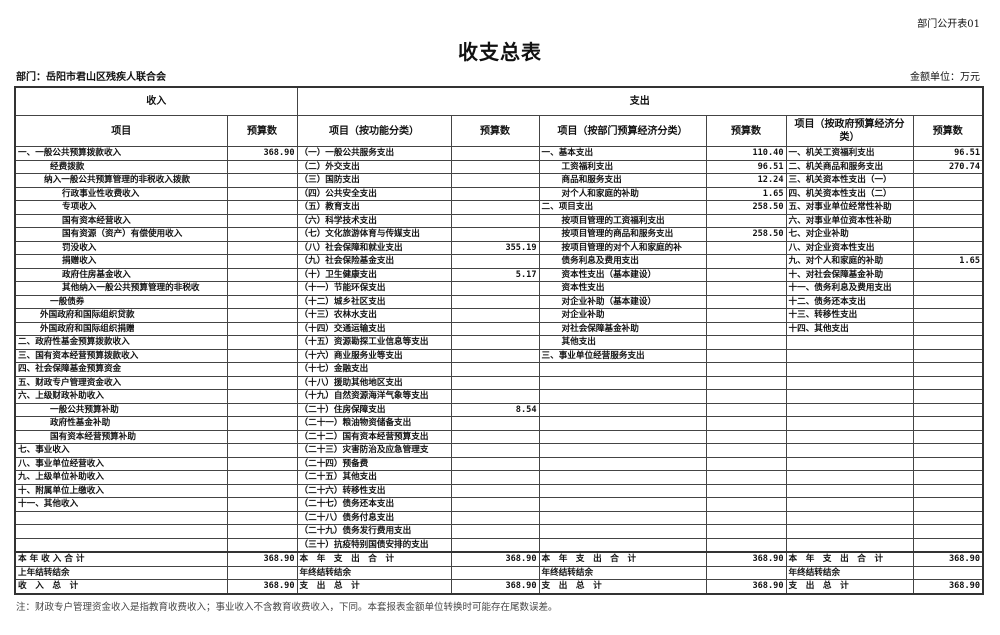 Image resolution: width=1000 pixels, height=635 pixels. What do you see at coordinates (622, 288) in the screenshot?
I see `dept-item: 资本性支出` at bounding box center [622, 288].